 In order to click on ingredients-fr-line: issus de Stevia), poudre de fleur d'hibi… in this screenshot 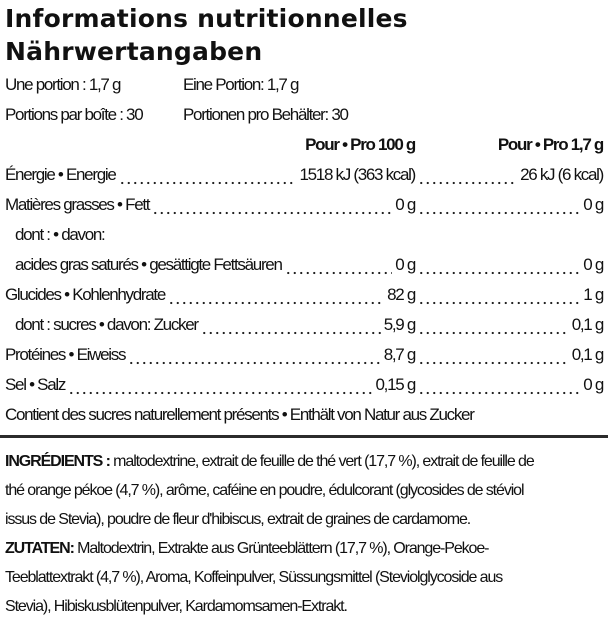, I will do `click(238, 519)`.